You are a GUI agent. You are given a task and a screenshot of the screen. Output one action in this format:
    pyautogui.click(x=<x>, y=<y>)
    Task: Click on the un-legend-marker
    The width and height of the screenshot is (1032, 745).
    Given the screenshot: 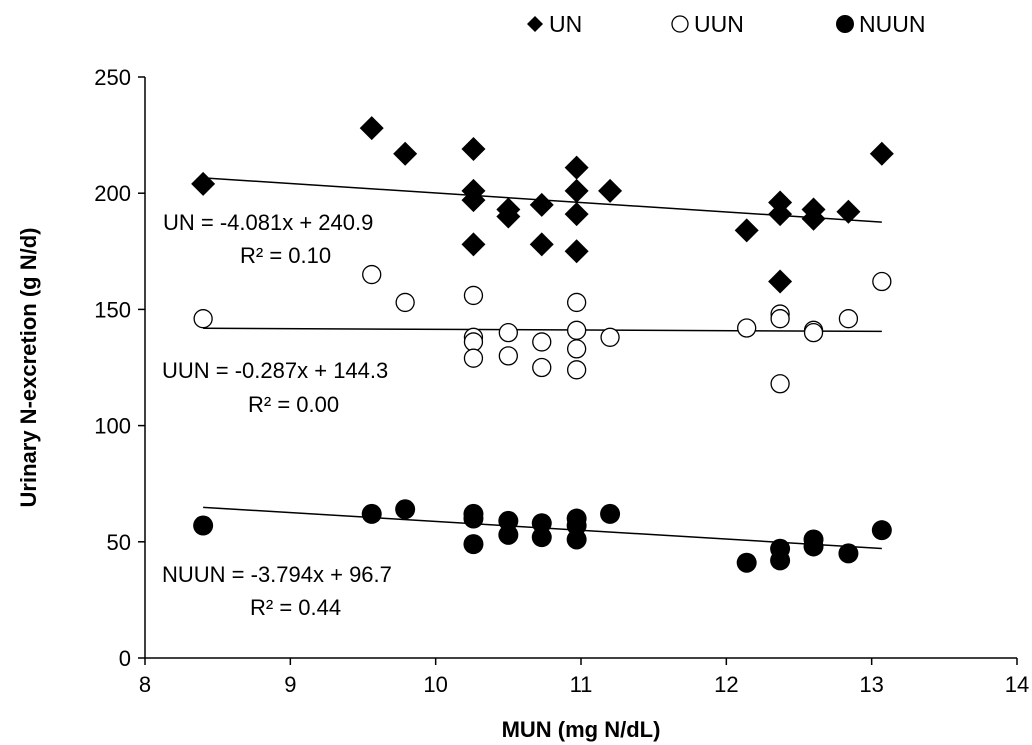 What is the action you would take?
    pyautogui.click(x=535, y=24)
    